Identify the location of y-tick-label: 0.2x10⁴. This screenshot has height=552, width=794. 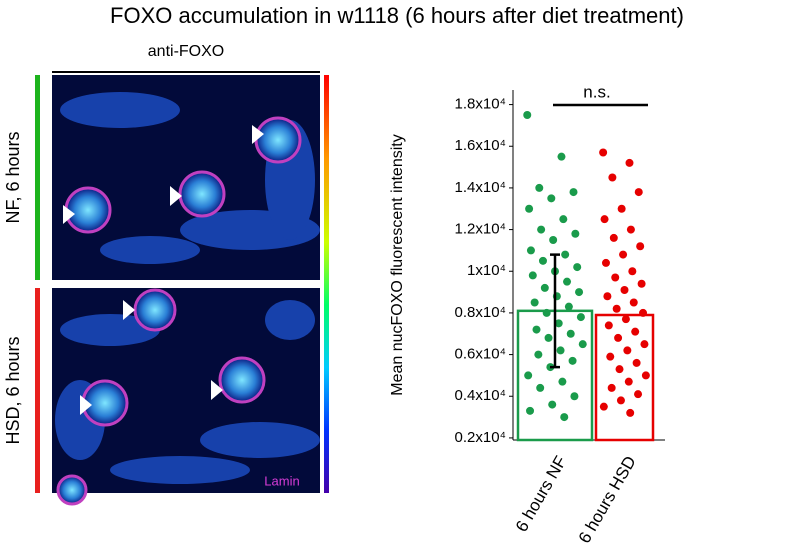
(480, 437).